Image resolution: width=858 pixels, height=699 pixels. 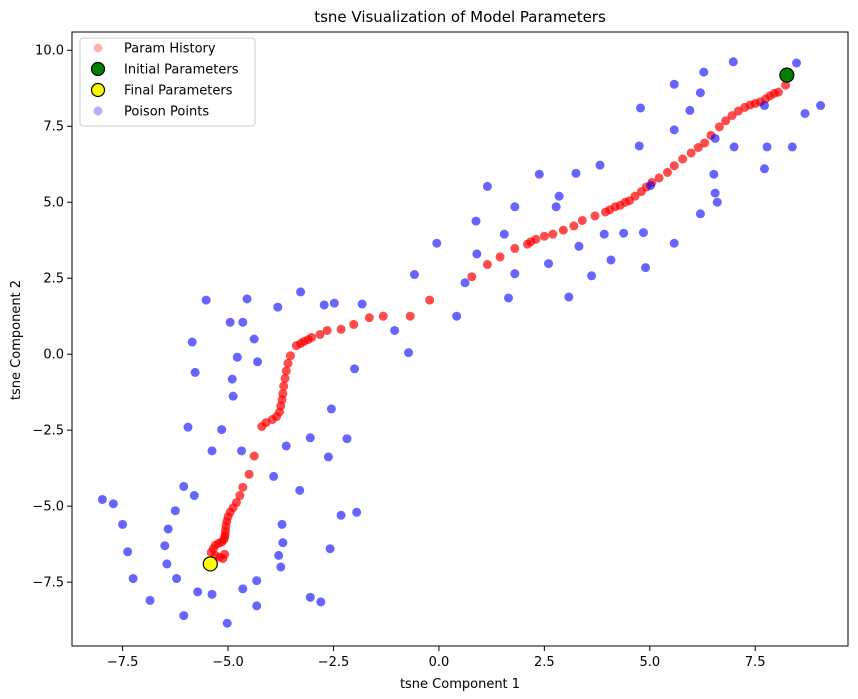 I want to click on final-parameters-point, so click(x=210, y=564).